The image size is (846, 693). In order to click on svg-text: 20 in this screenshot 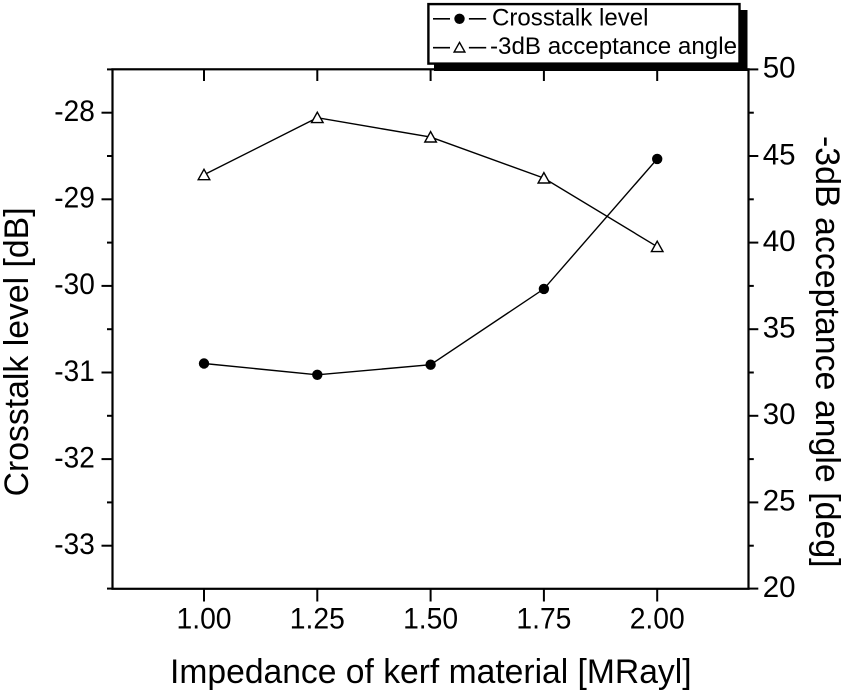, I will do `click(779, 587)`.